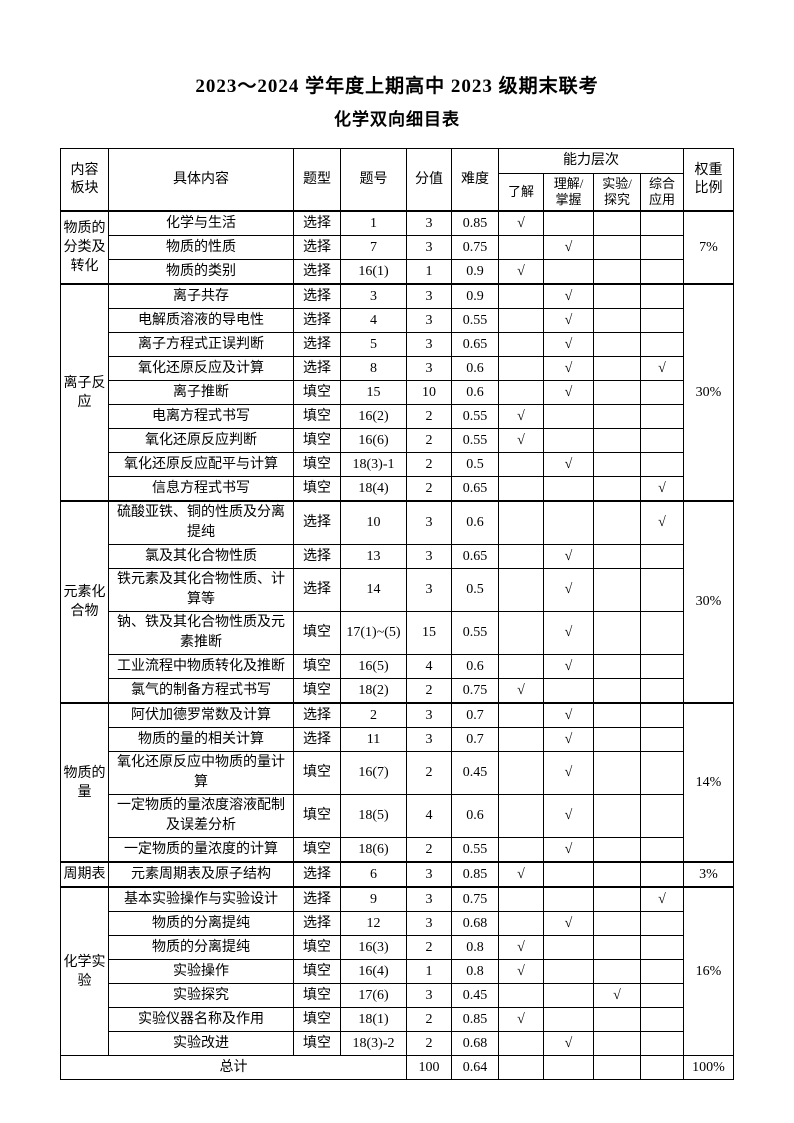 The image size is (794, 1123). Describe the element at coordinates (84, 782) in the screenshot. I see `section-block-cell: 物质的量` at that location.